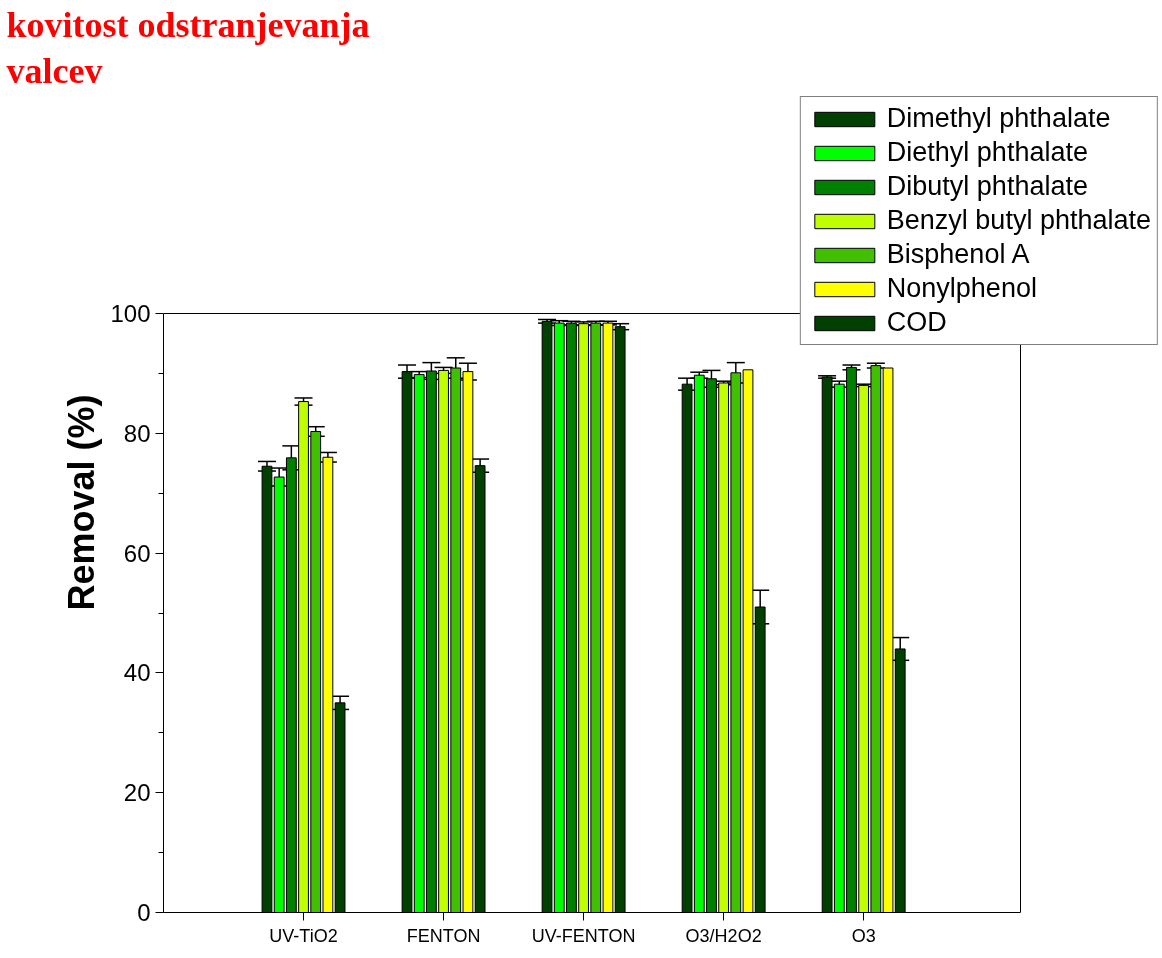 Image resolution: width=1162 pixels, height=958 pixels. What do you see at coordinates (958, 254) in the screenshot?
I see `legend-label: Bisphenol A` at bounding box center [958, 254].